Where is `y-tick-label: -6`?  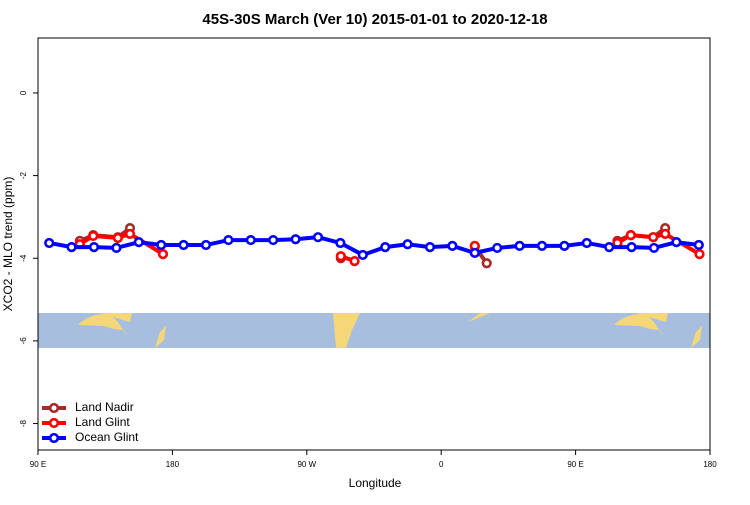
y-tick-label: -6 is located at coordinates (23, 341).